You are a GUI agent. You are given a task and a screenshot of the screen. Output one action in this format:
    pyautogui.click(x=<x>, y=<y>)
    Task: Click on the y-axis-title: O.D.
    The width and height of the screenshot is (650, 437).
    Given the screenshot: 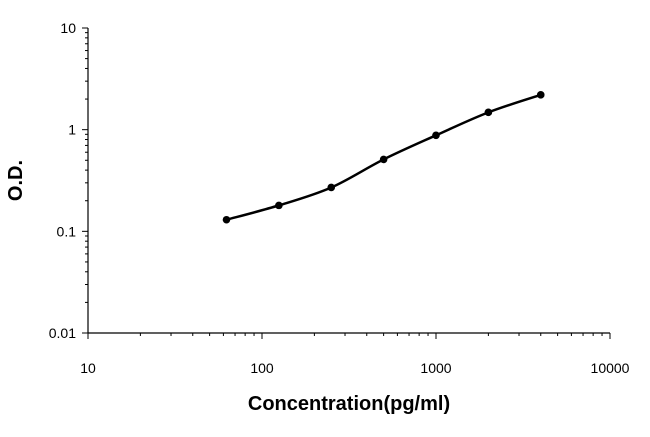 What is the action you would take?
    pyautogui.click(x=16, y=180)
    